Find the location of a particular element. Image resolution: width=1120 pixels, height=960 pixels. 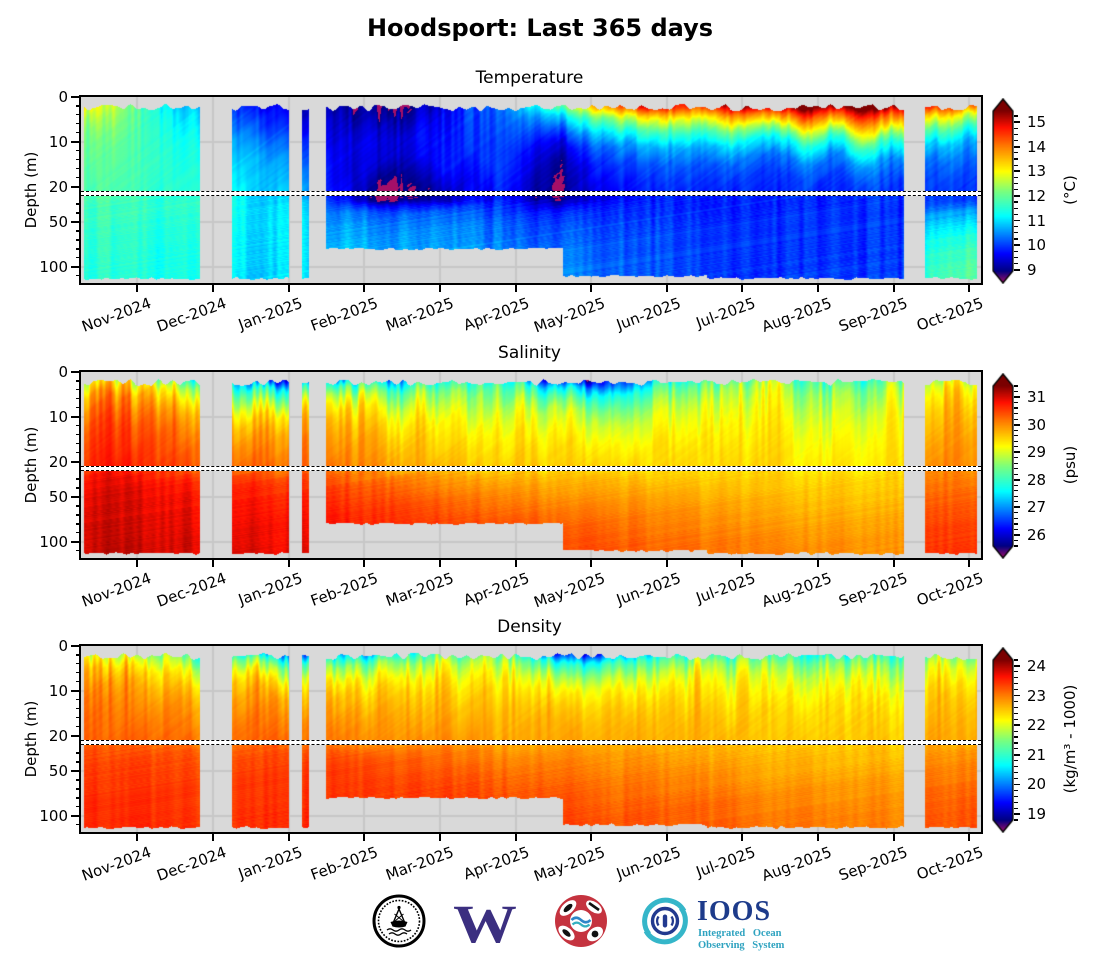

x-tick-label: Jun-2025 is located at coordinates (649, 314).